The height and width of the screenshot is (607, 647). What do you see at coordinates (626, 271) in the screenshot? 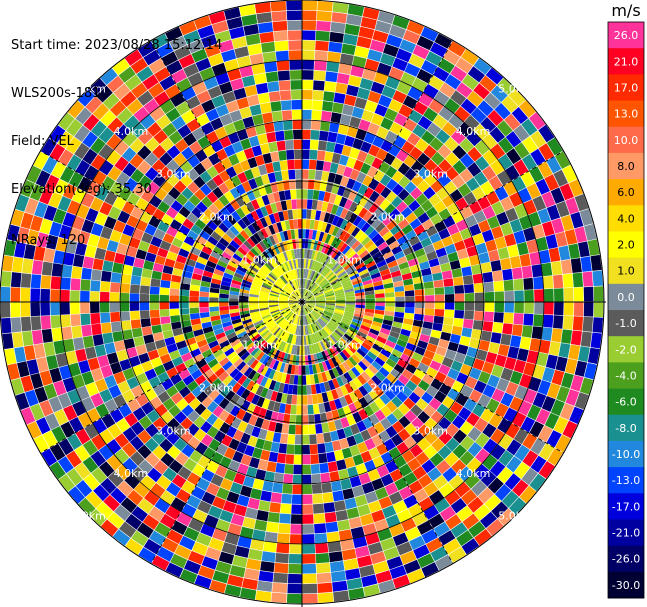
I see `colorbar-swatch` at bounding box center [626, 271].